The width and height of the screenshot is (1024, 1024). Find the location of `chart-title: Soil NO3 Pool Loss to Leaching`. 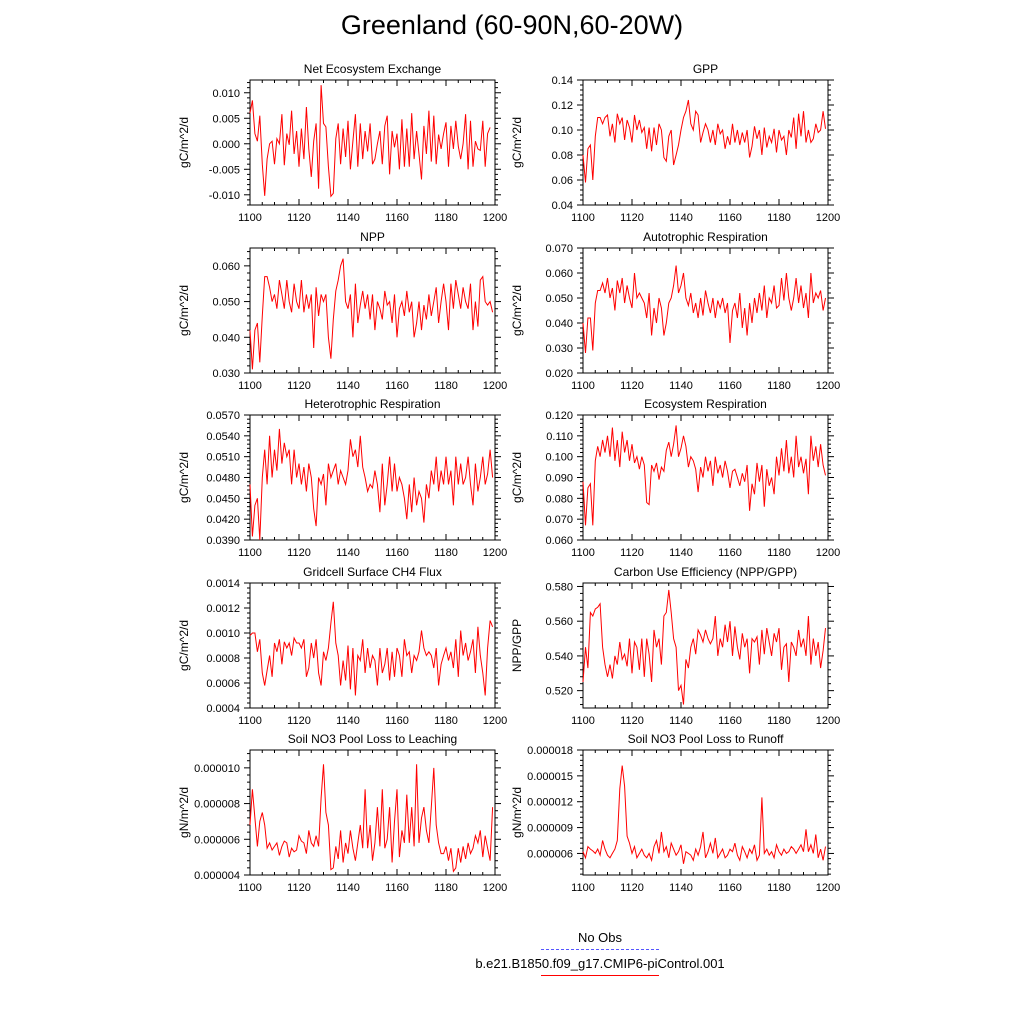

chart-title: Soil NO3 Pool Loss to Leaching is located at coordinates (372, 739).